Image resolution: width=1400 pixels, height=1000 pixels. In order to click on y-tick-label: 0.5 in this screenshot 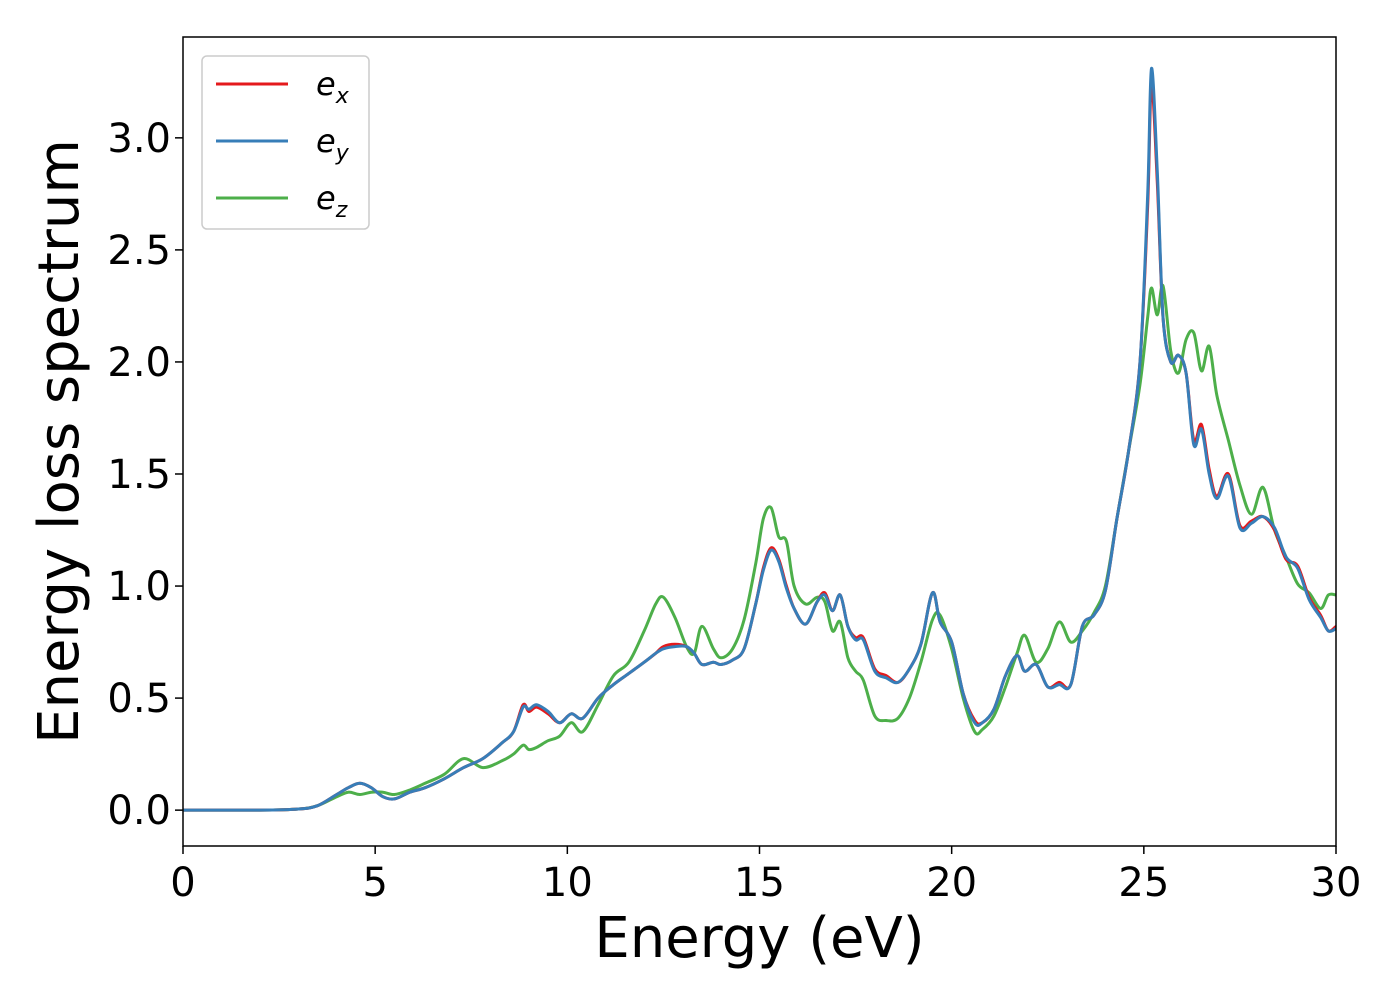, I will do `click(139, 699)`.